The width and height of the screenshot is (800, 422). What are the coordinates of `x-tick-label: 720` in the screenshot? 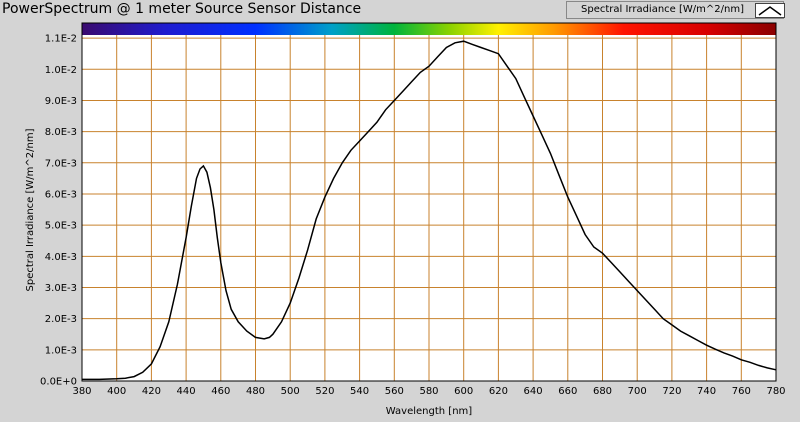 It's located at (671, 391).